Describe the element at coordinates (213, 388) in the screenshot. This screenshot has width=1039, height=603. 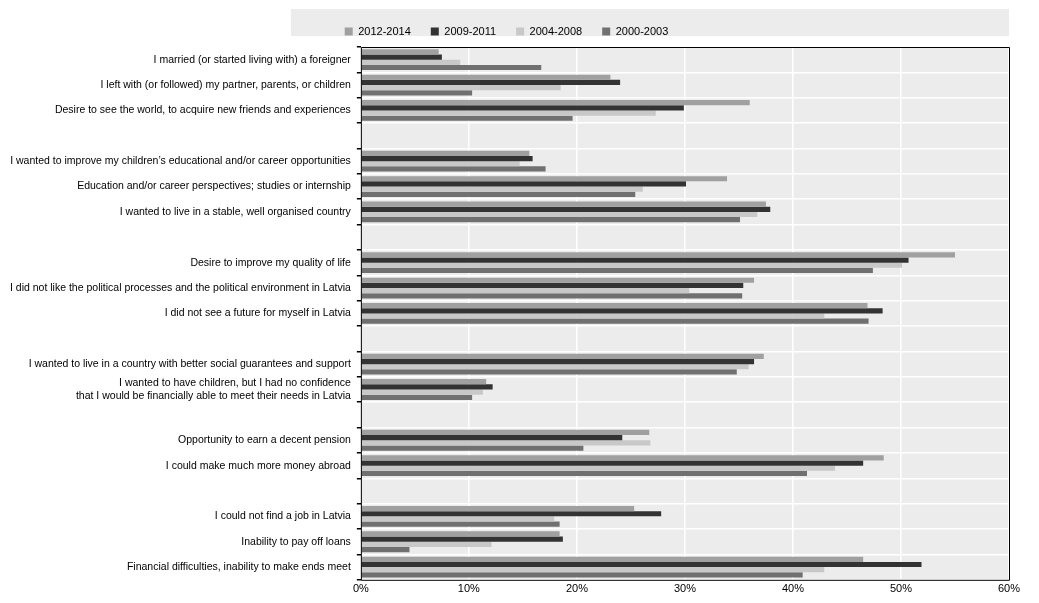
I see `y-tick-label: I wanted to have children, but I had no confidence that I would be financially able to meet their needs in Latvia` at that location.